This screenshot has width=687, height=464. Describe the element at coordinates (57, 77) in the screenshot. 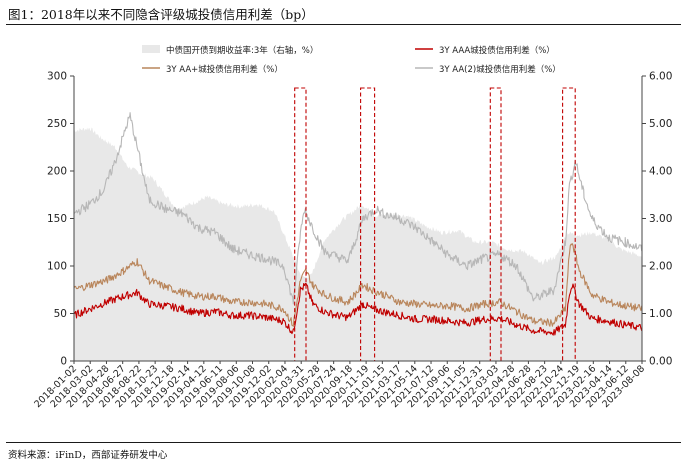

I see `y-tick-label: 300` at that location.